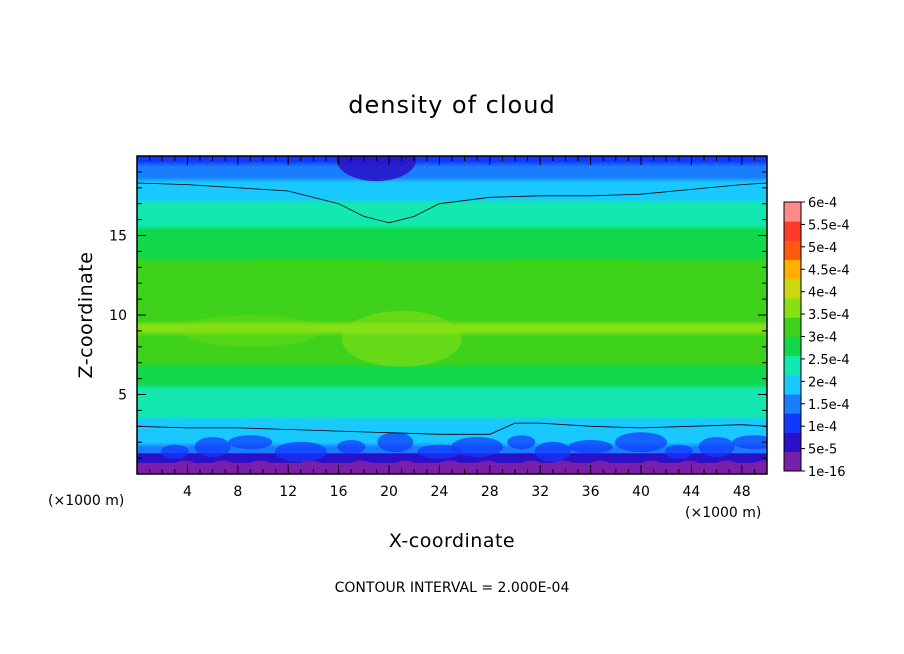 Image resolution: width=904 pixels, height=654 pixels. I want to click on colorbar-label: 5e-5, so click(822, 450).